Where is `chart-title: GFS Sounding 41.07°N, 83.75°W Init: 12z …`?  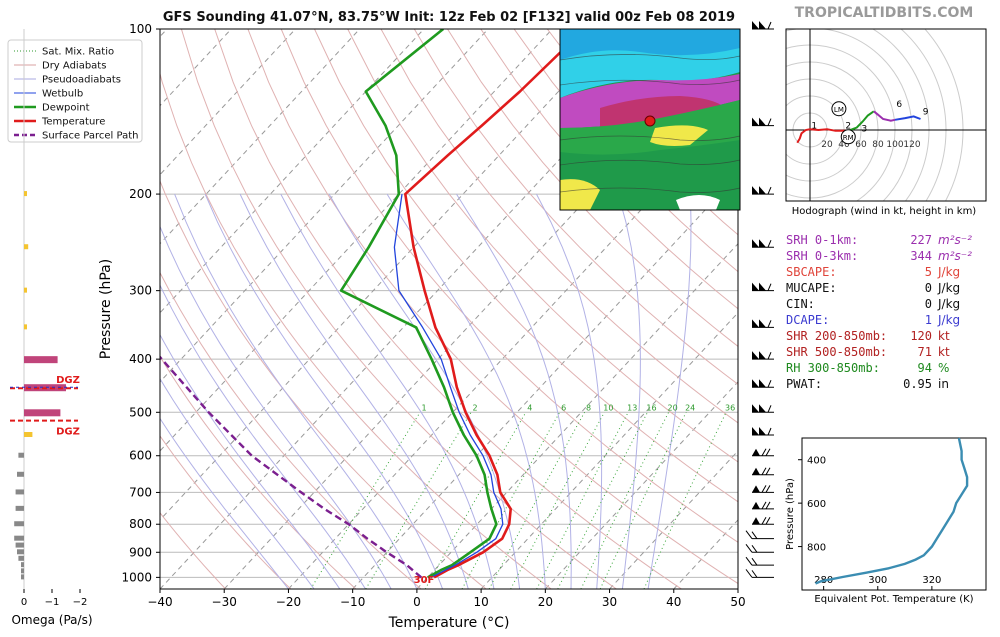
chart-title: GFS Sounding 41.07°N, 83.75°W Init: 12z … is located at coordinates (449, 17).